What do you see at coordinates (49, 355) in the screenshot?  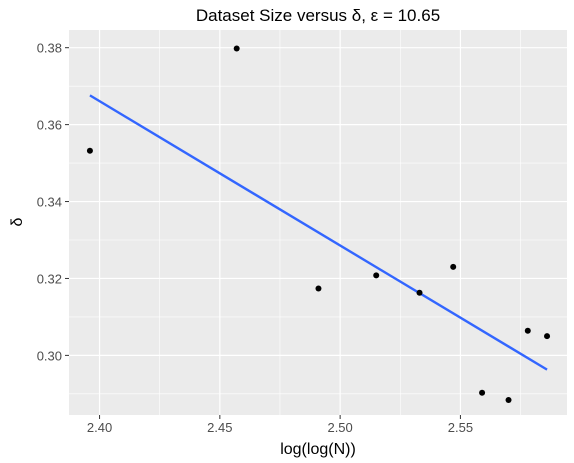 I see `y-tick-label: 0.30` at bounding box center [49, 355].